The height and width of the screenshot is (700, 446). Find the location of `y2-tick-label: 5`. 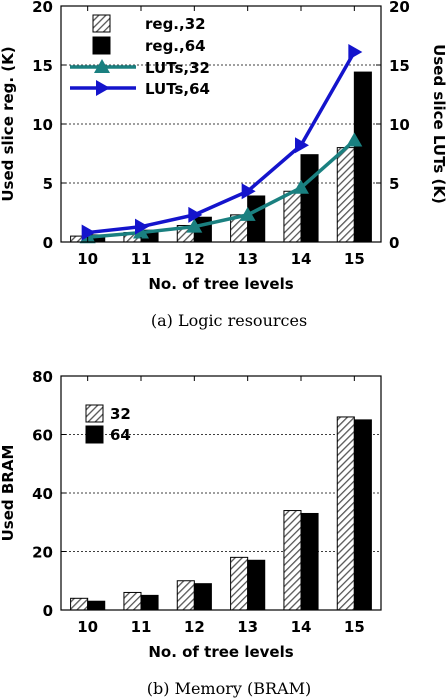

y2-tick-label: 5 is located at coordinates (394, 184).